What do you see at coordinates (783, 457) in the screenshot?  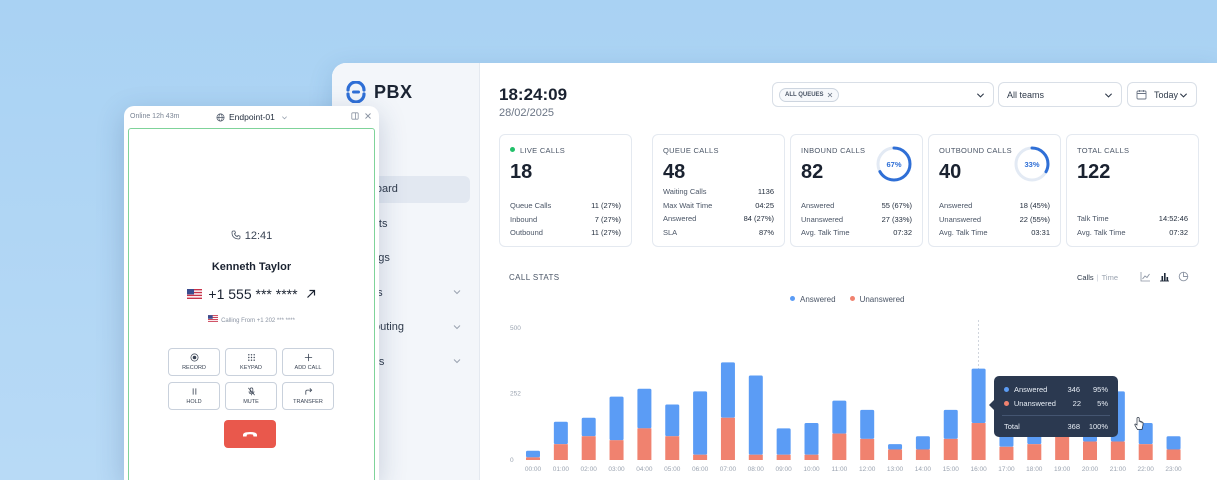 I see `bar-unanswered-09:00` at bounding box center [783, 457].